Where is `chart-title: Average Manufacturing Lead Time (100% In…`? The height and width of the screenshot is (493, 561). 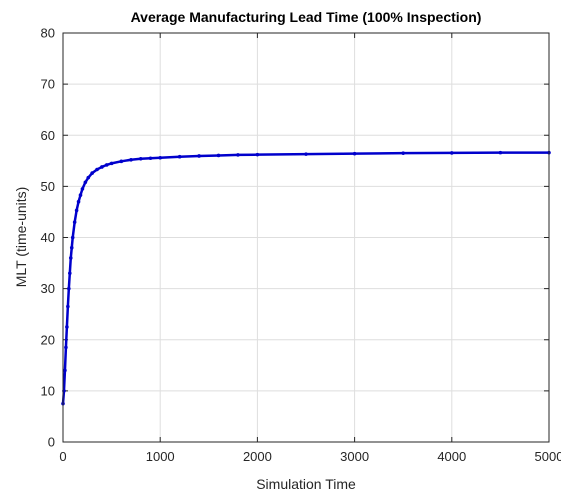
chart-title: Average Manufacturing Lead Time (100% In… is located at coordinates (306, 17).